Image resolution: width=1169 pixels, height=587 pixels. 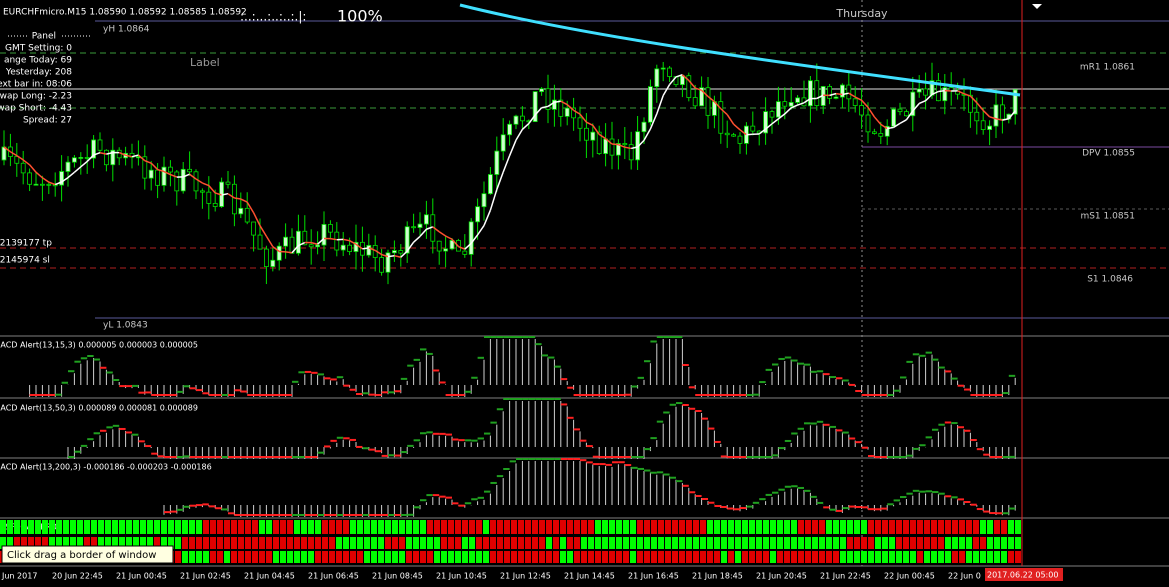 I want to click on time-label: 21 Jun 14:45, so click(x=589, y=576).